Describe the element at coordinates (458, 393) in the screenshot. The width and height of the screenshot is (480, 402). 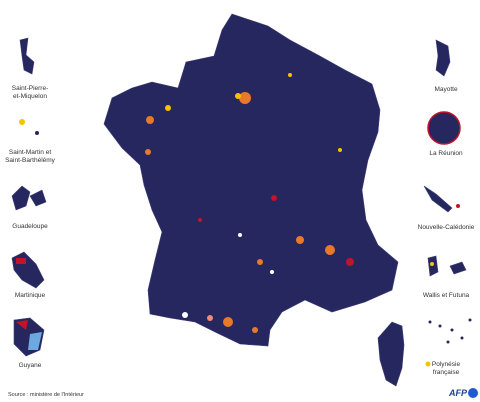
I see `logo: AFP` at that location.